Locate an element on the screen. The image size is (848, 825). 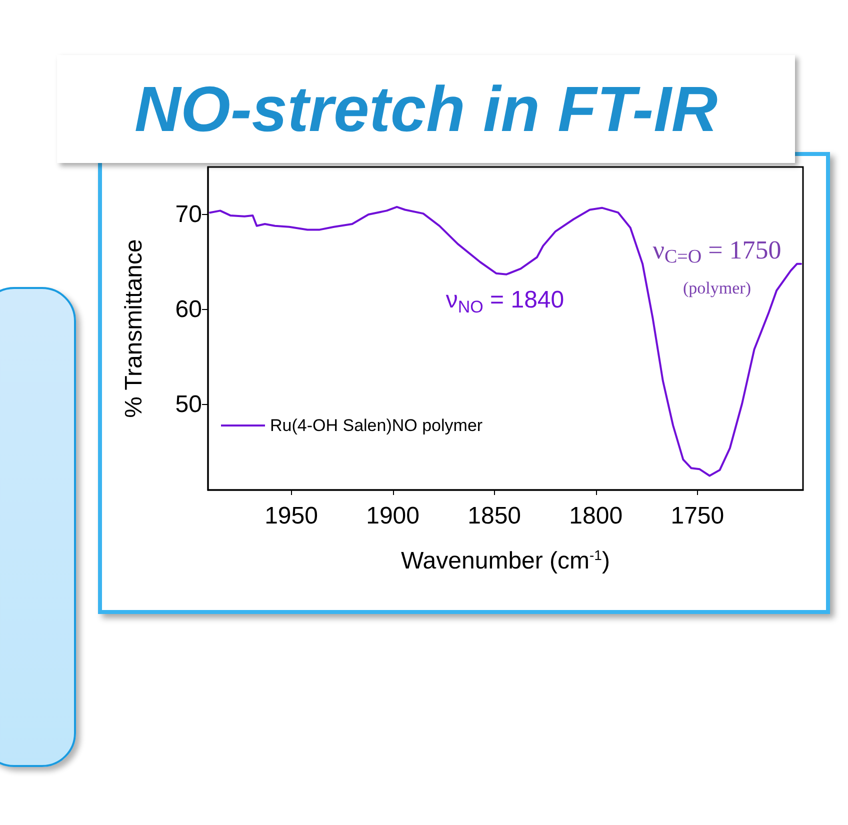
x-tick-label: 1900 is located at coordinates (393, 516).